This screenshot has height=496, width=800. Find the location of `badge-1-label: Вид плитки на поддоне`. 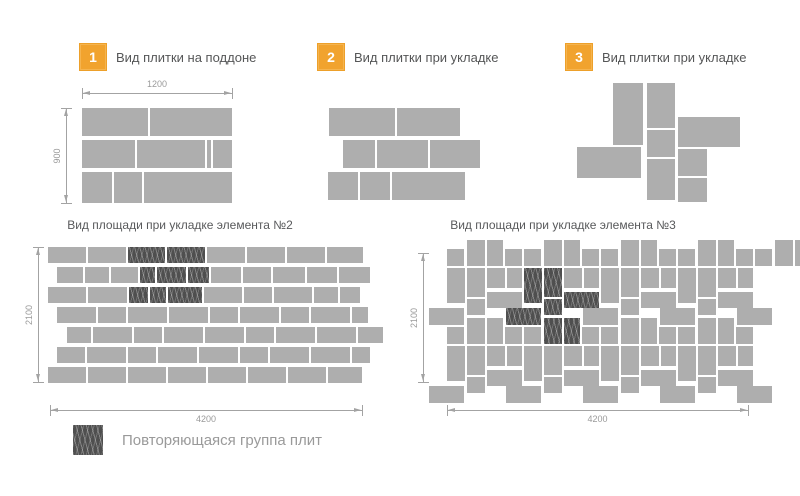

badge-1-label: Вид плитки на поддоне is located at coordinates (186, 57).